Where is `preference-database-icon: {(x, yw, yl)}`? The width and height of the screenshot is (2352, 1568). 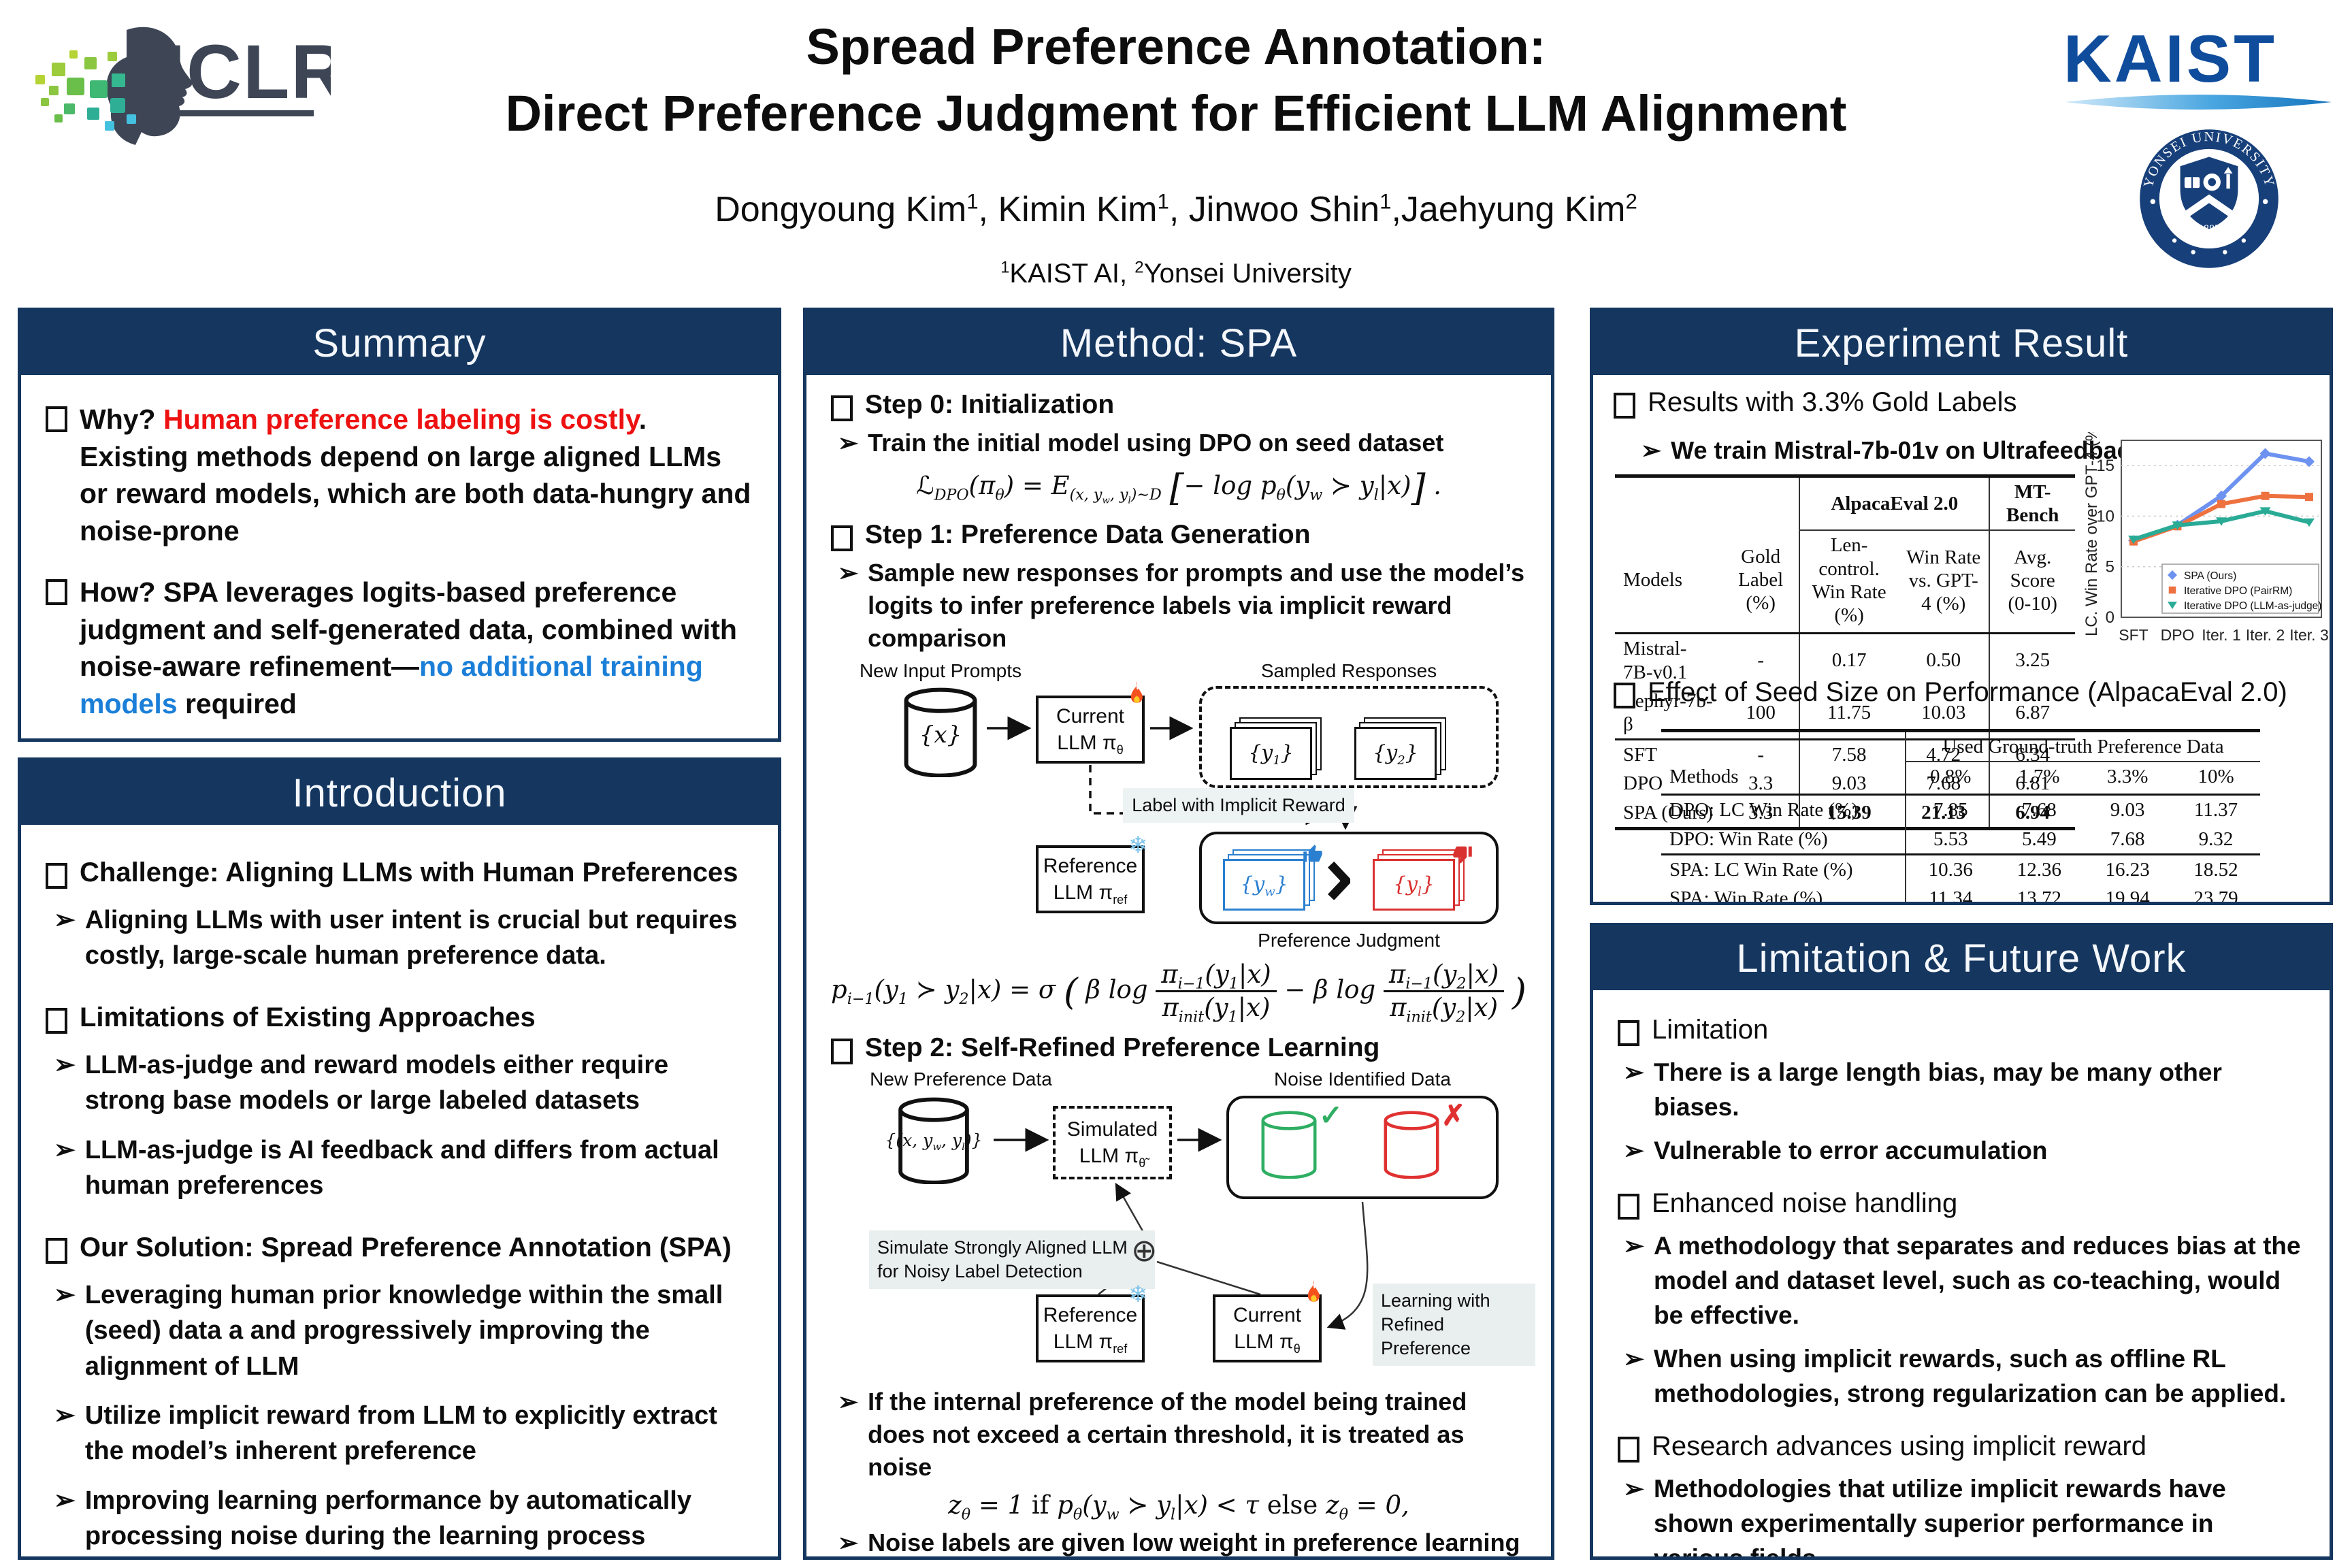
preference-database-icon: {(x, yw, yl)} is located at coordinates (934, 1141).